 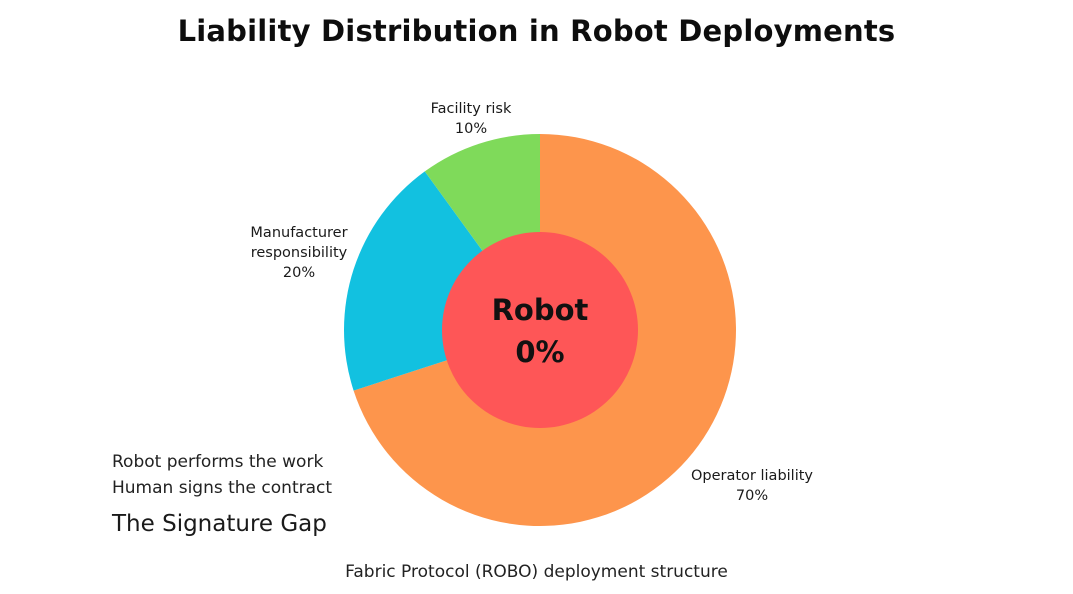 I want to click on slice-value-label: 10%, so click(x=471, y=129).